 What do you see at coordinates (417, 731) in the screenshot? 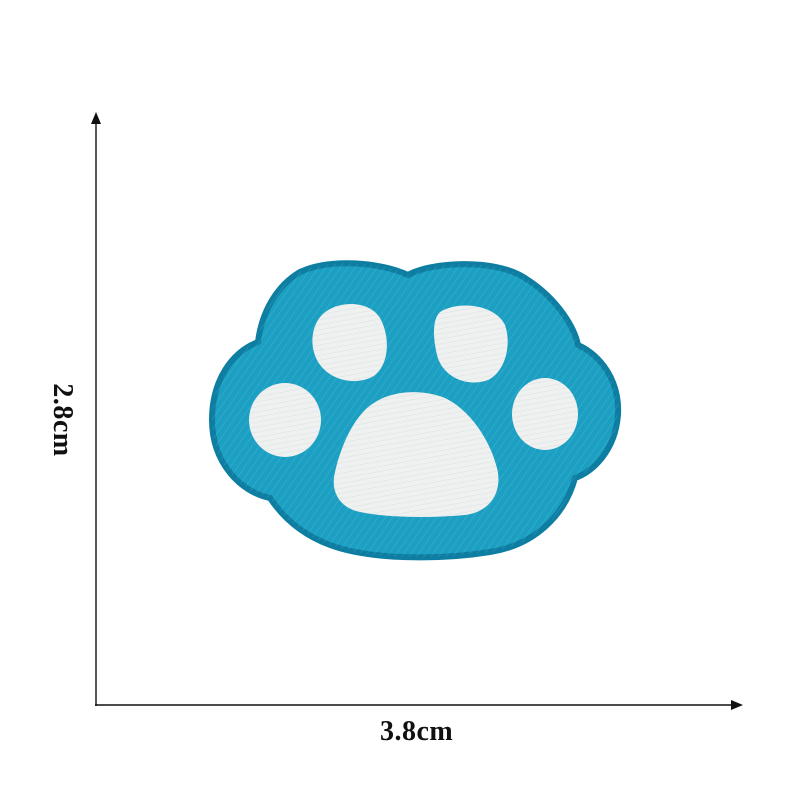
I see `width-dimension-label: 3.8cm` at bounding box center [417, 731].